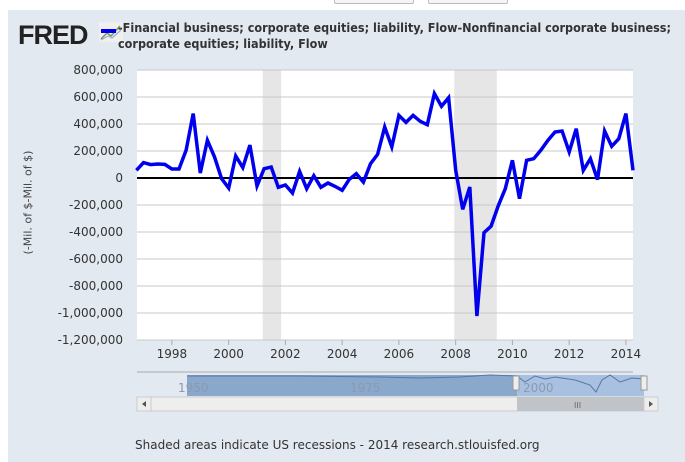 The width and height of the screenshot is (685, 462). Describe the element at coordinates (98, 151) in the screenshot. I see `y-tick-label: 200,000` at that location.